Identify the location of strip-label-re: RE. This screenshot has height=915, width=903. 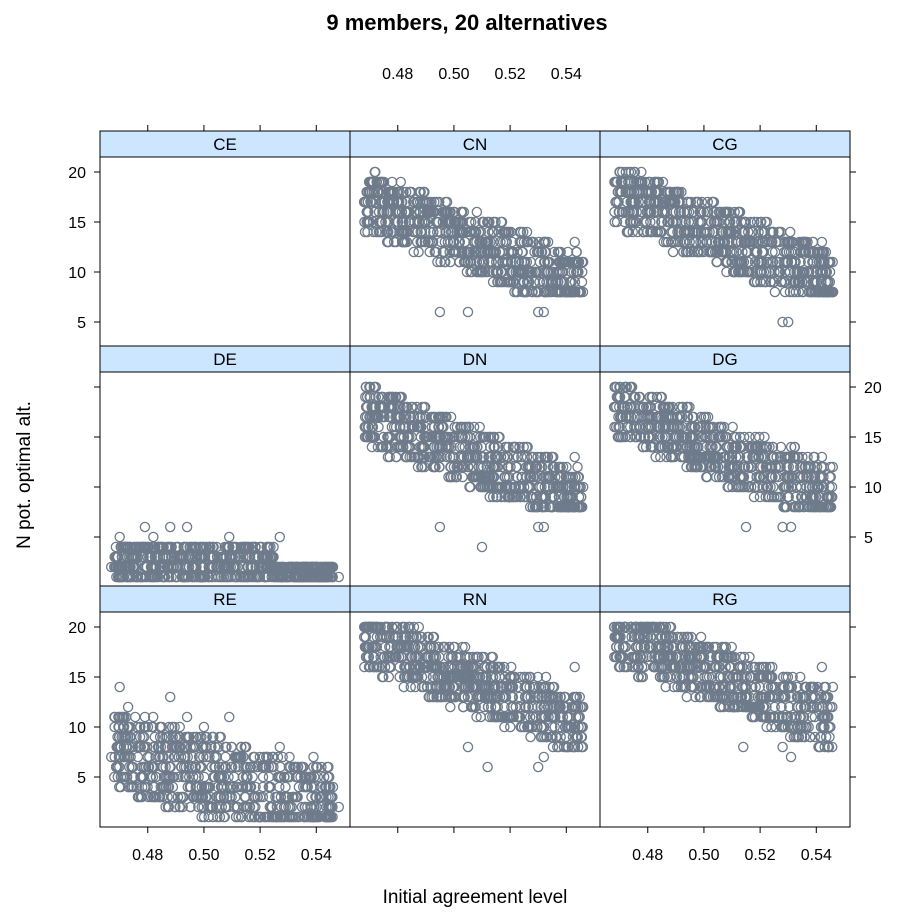
(225, 599).